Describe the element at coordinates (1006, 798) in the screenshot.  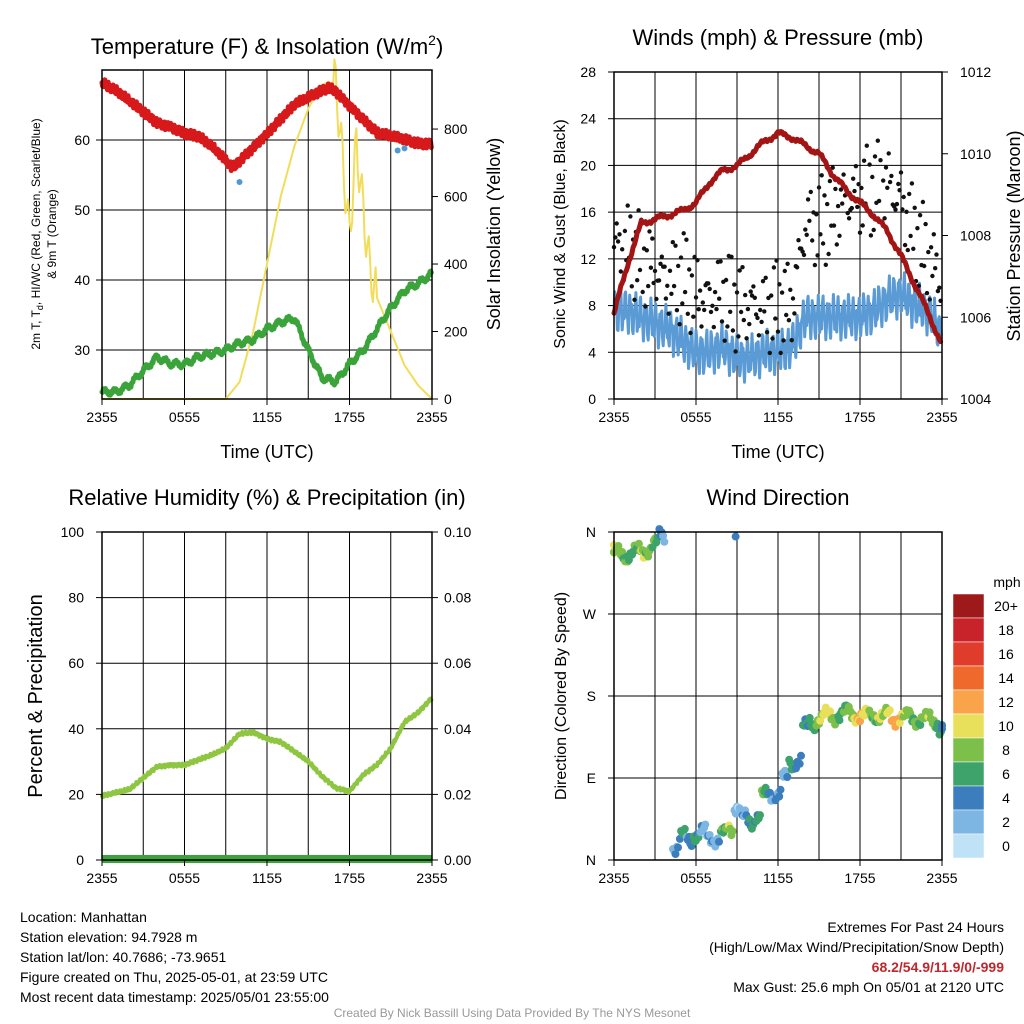
I see `legend-label: 4` at that location.